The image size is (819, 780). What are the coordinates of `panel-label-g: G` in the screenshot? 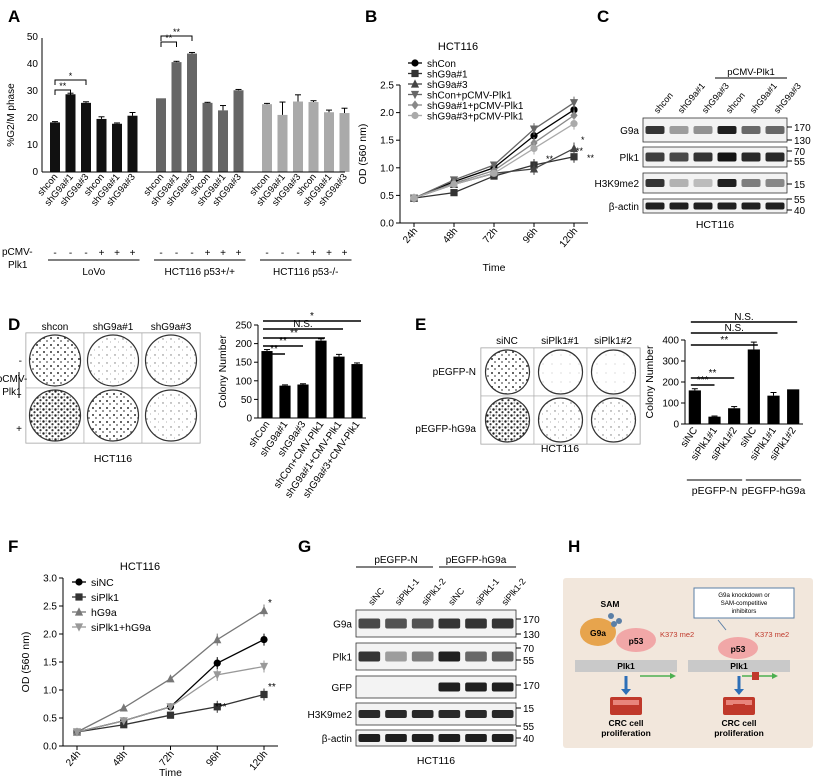 It's located at (304, 546).